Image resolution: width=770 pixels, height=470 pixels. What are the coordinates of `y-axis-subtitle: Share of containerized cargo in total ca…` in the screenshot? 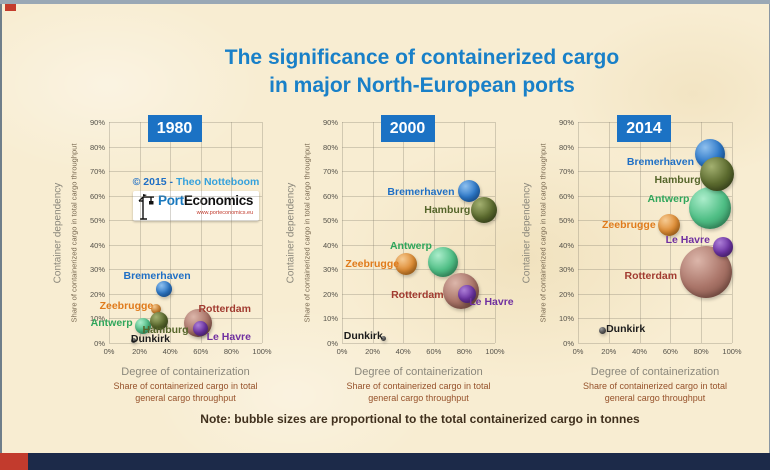 It's located at (543, 232).